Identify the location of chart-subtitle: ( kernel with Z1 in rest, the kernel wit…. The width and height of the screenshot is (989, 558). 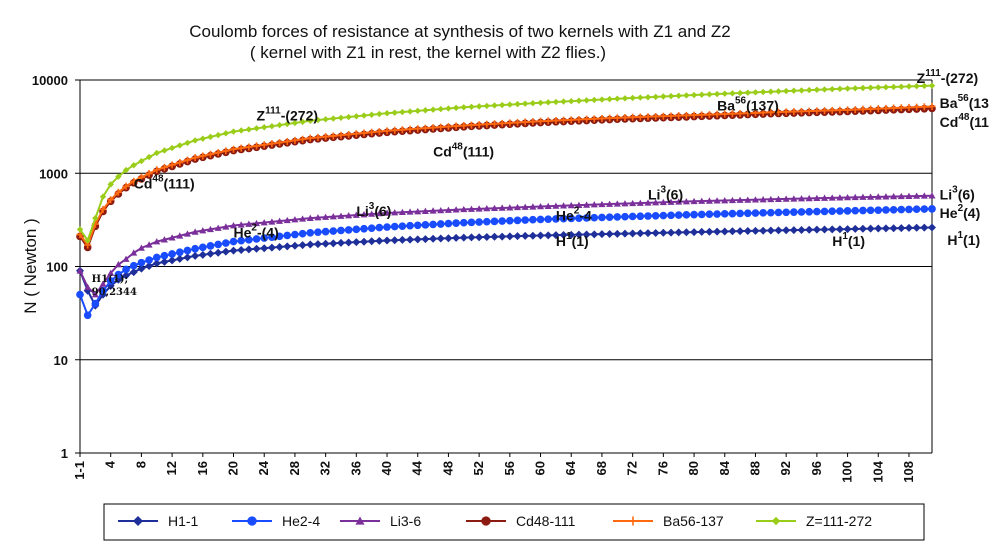
(428, 52).